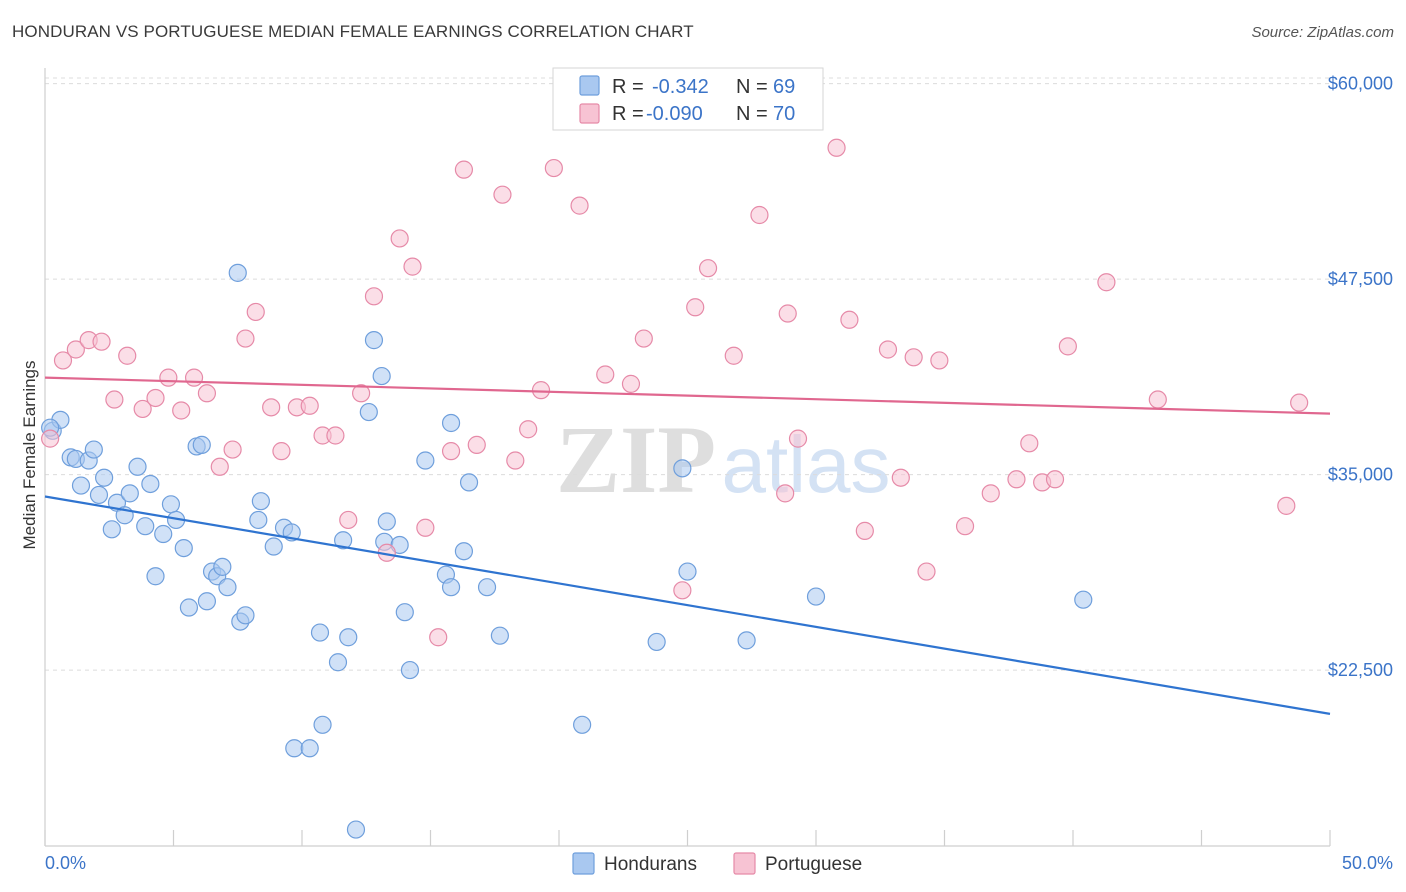 The height and width of the screenshot is (892, 1406). I want to click on x-tick-label-min: 0.0%, so click(65, 863).